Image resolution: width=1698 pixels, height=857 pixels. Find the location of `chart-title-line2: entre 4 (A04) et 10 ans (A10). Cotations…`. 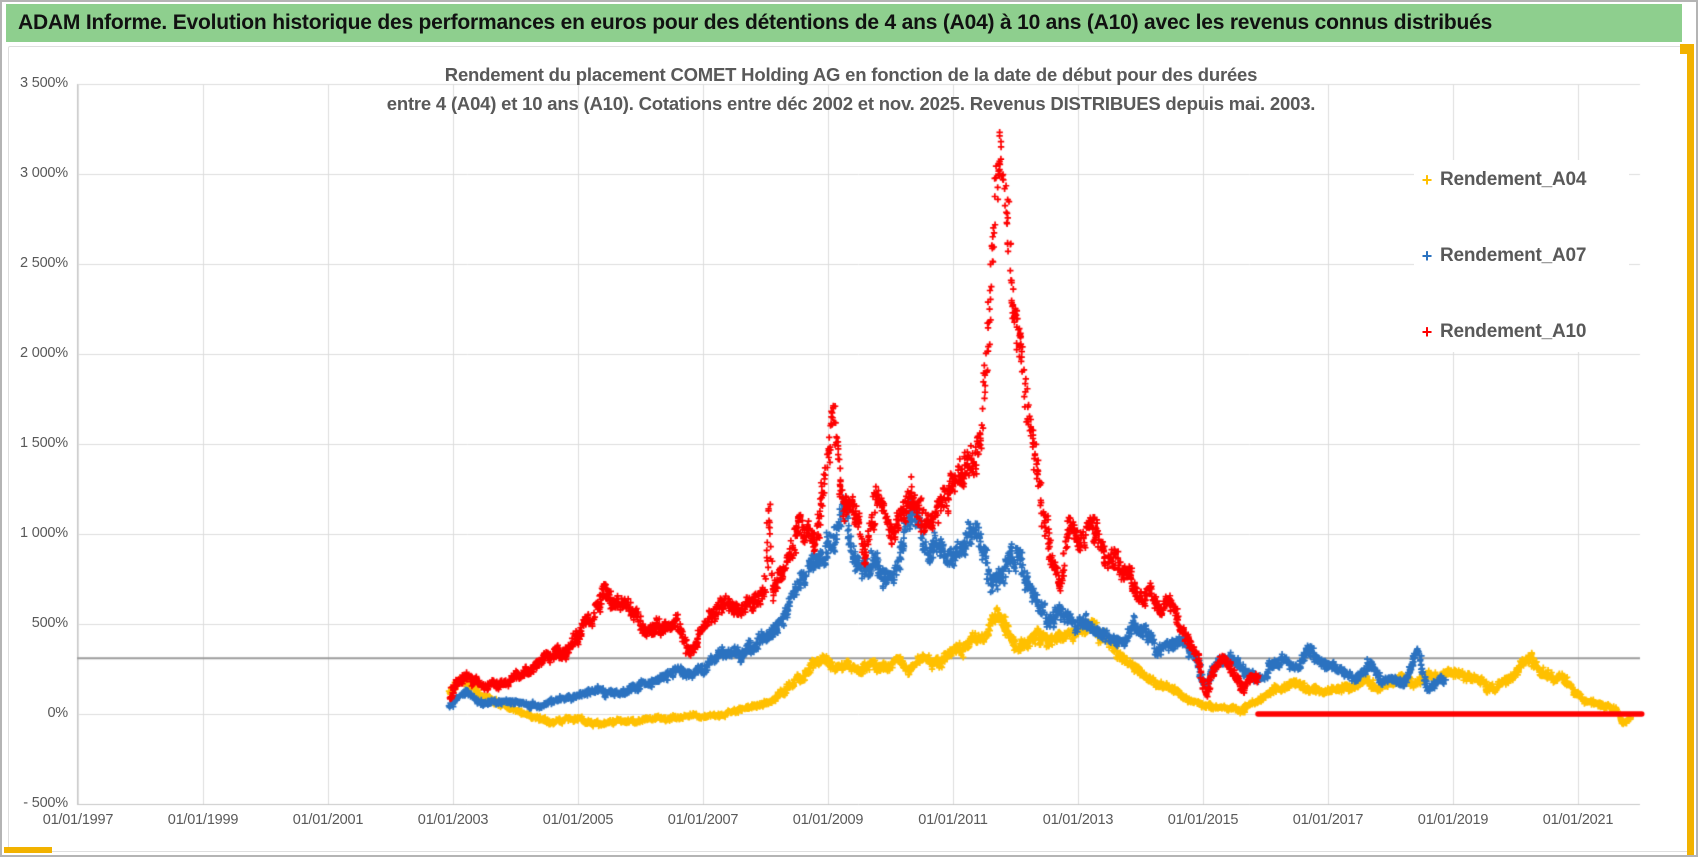

chart-title-line2: entre 4 (A04) et 10 ans (A10). Cotations… is located at coordinates (851, 103).